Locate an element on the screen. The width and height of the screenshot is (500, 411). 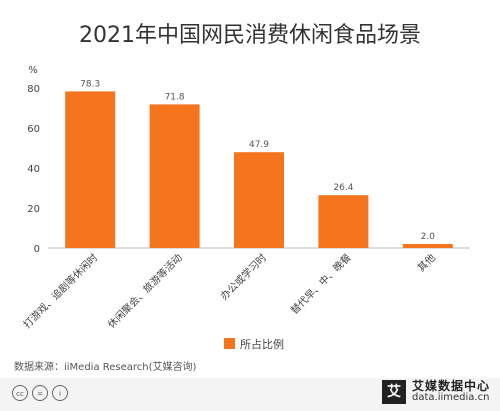
y-tick-label: 0 is located at coordinates (37, 249).